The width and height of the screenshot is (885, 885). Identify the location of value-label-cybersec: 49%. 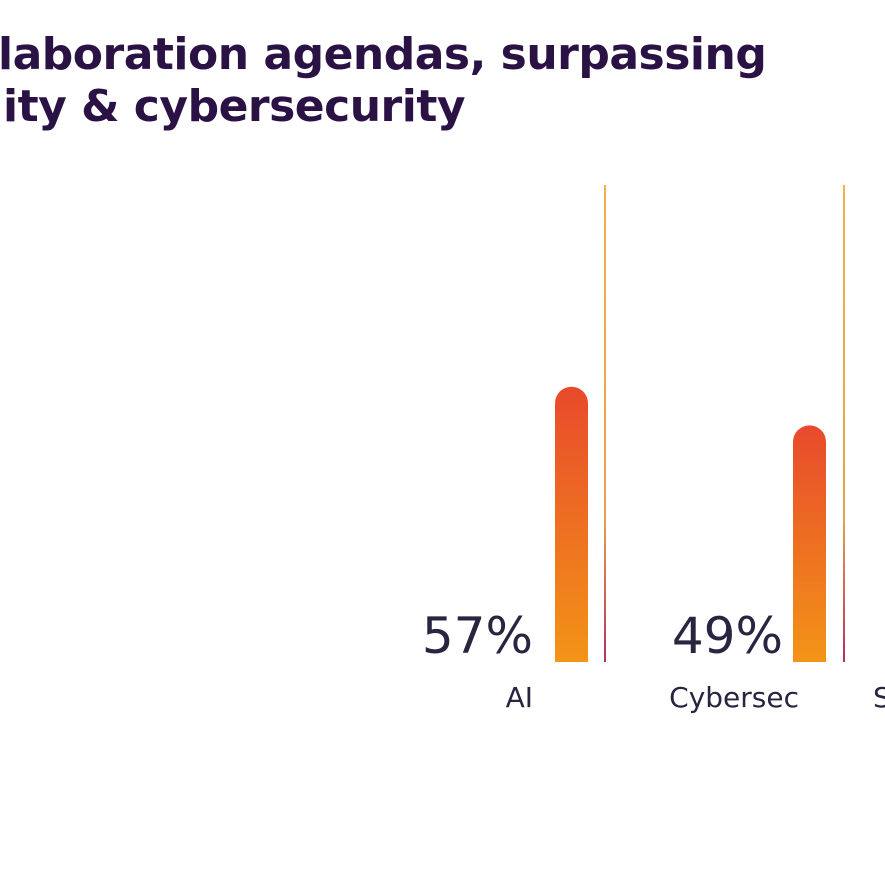
(727, 636).